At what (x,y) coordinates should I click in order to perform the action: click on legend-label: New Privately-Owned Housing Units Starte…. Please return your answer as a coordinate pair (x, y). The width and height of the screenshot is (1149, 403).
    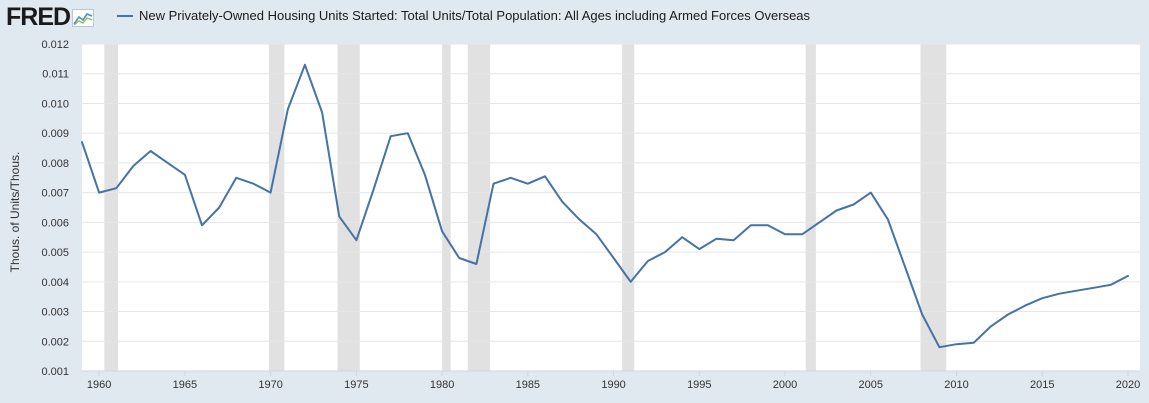
    Looking at the image, I should click on (475, 15).